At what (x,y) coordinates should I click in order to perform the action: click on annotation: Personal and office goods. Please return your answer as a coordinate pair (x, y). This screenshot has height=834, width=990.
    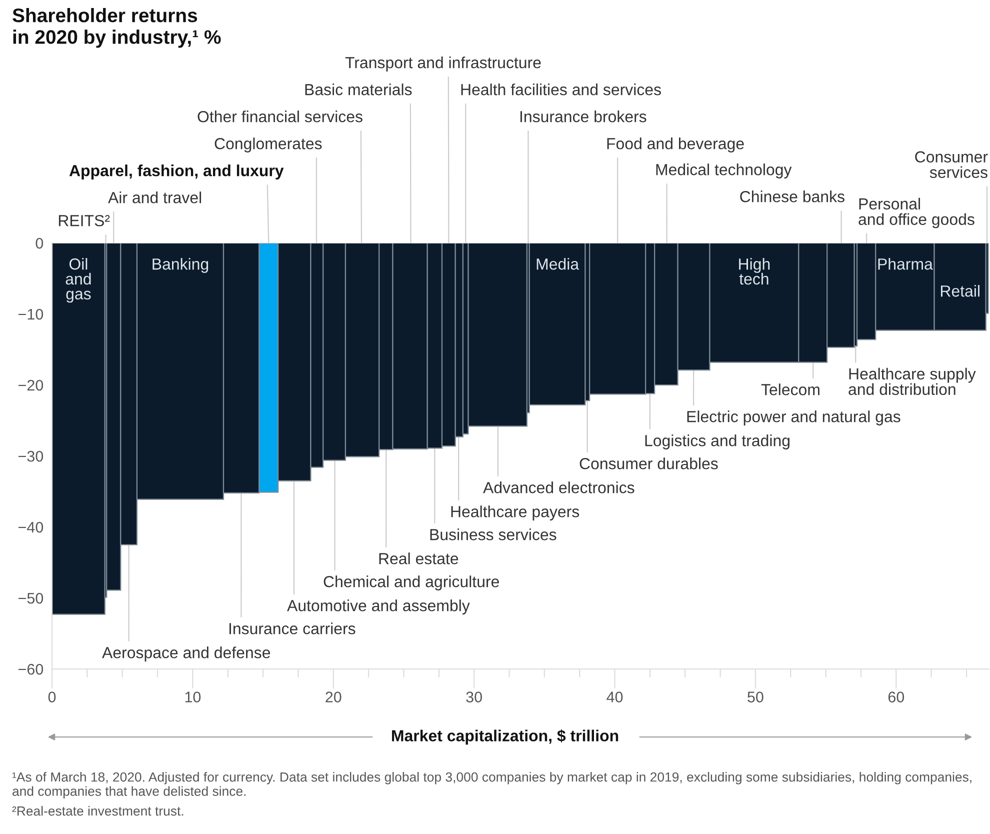
    Looking at the image, I should click on (916, 213).